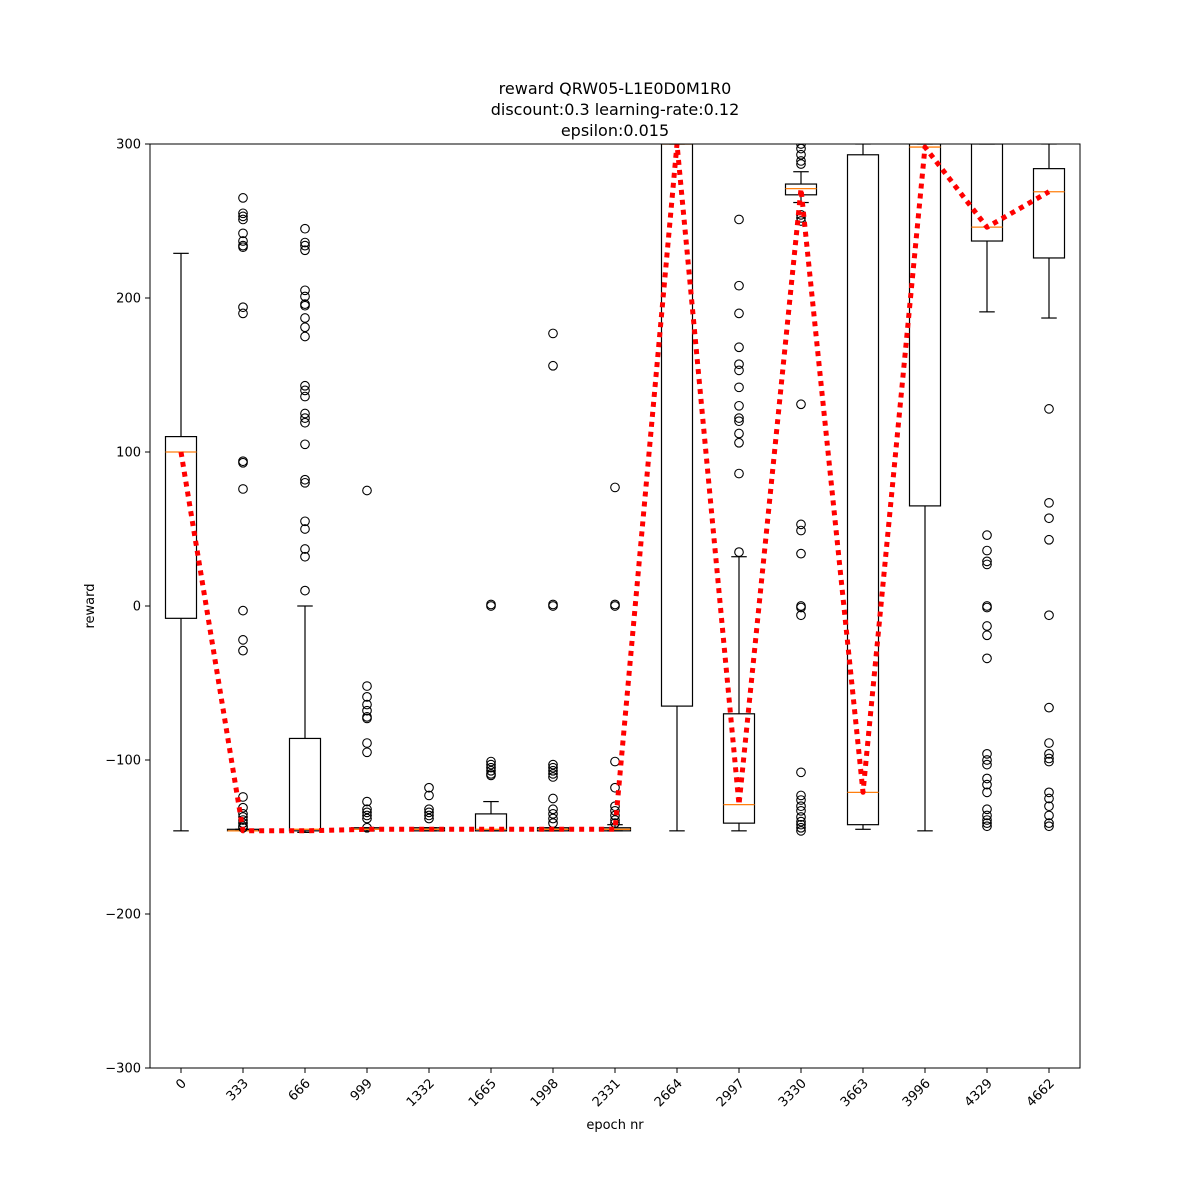 This screenshot has height=1200, width=1200. Describe the element at coordinates (123, 1069) in the screenshot. I see `y-tick-label: −300` at that location.